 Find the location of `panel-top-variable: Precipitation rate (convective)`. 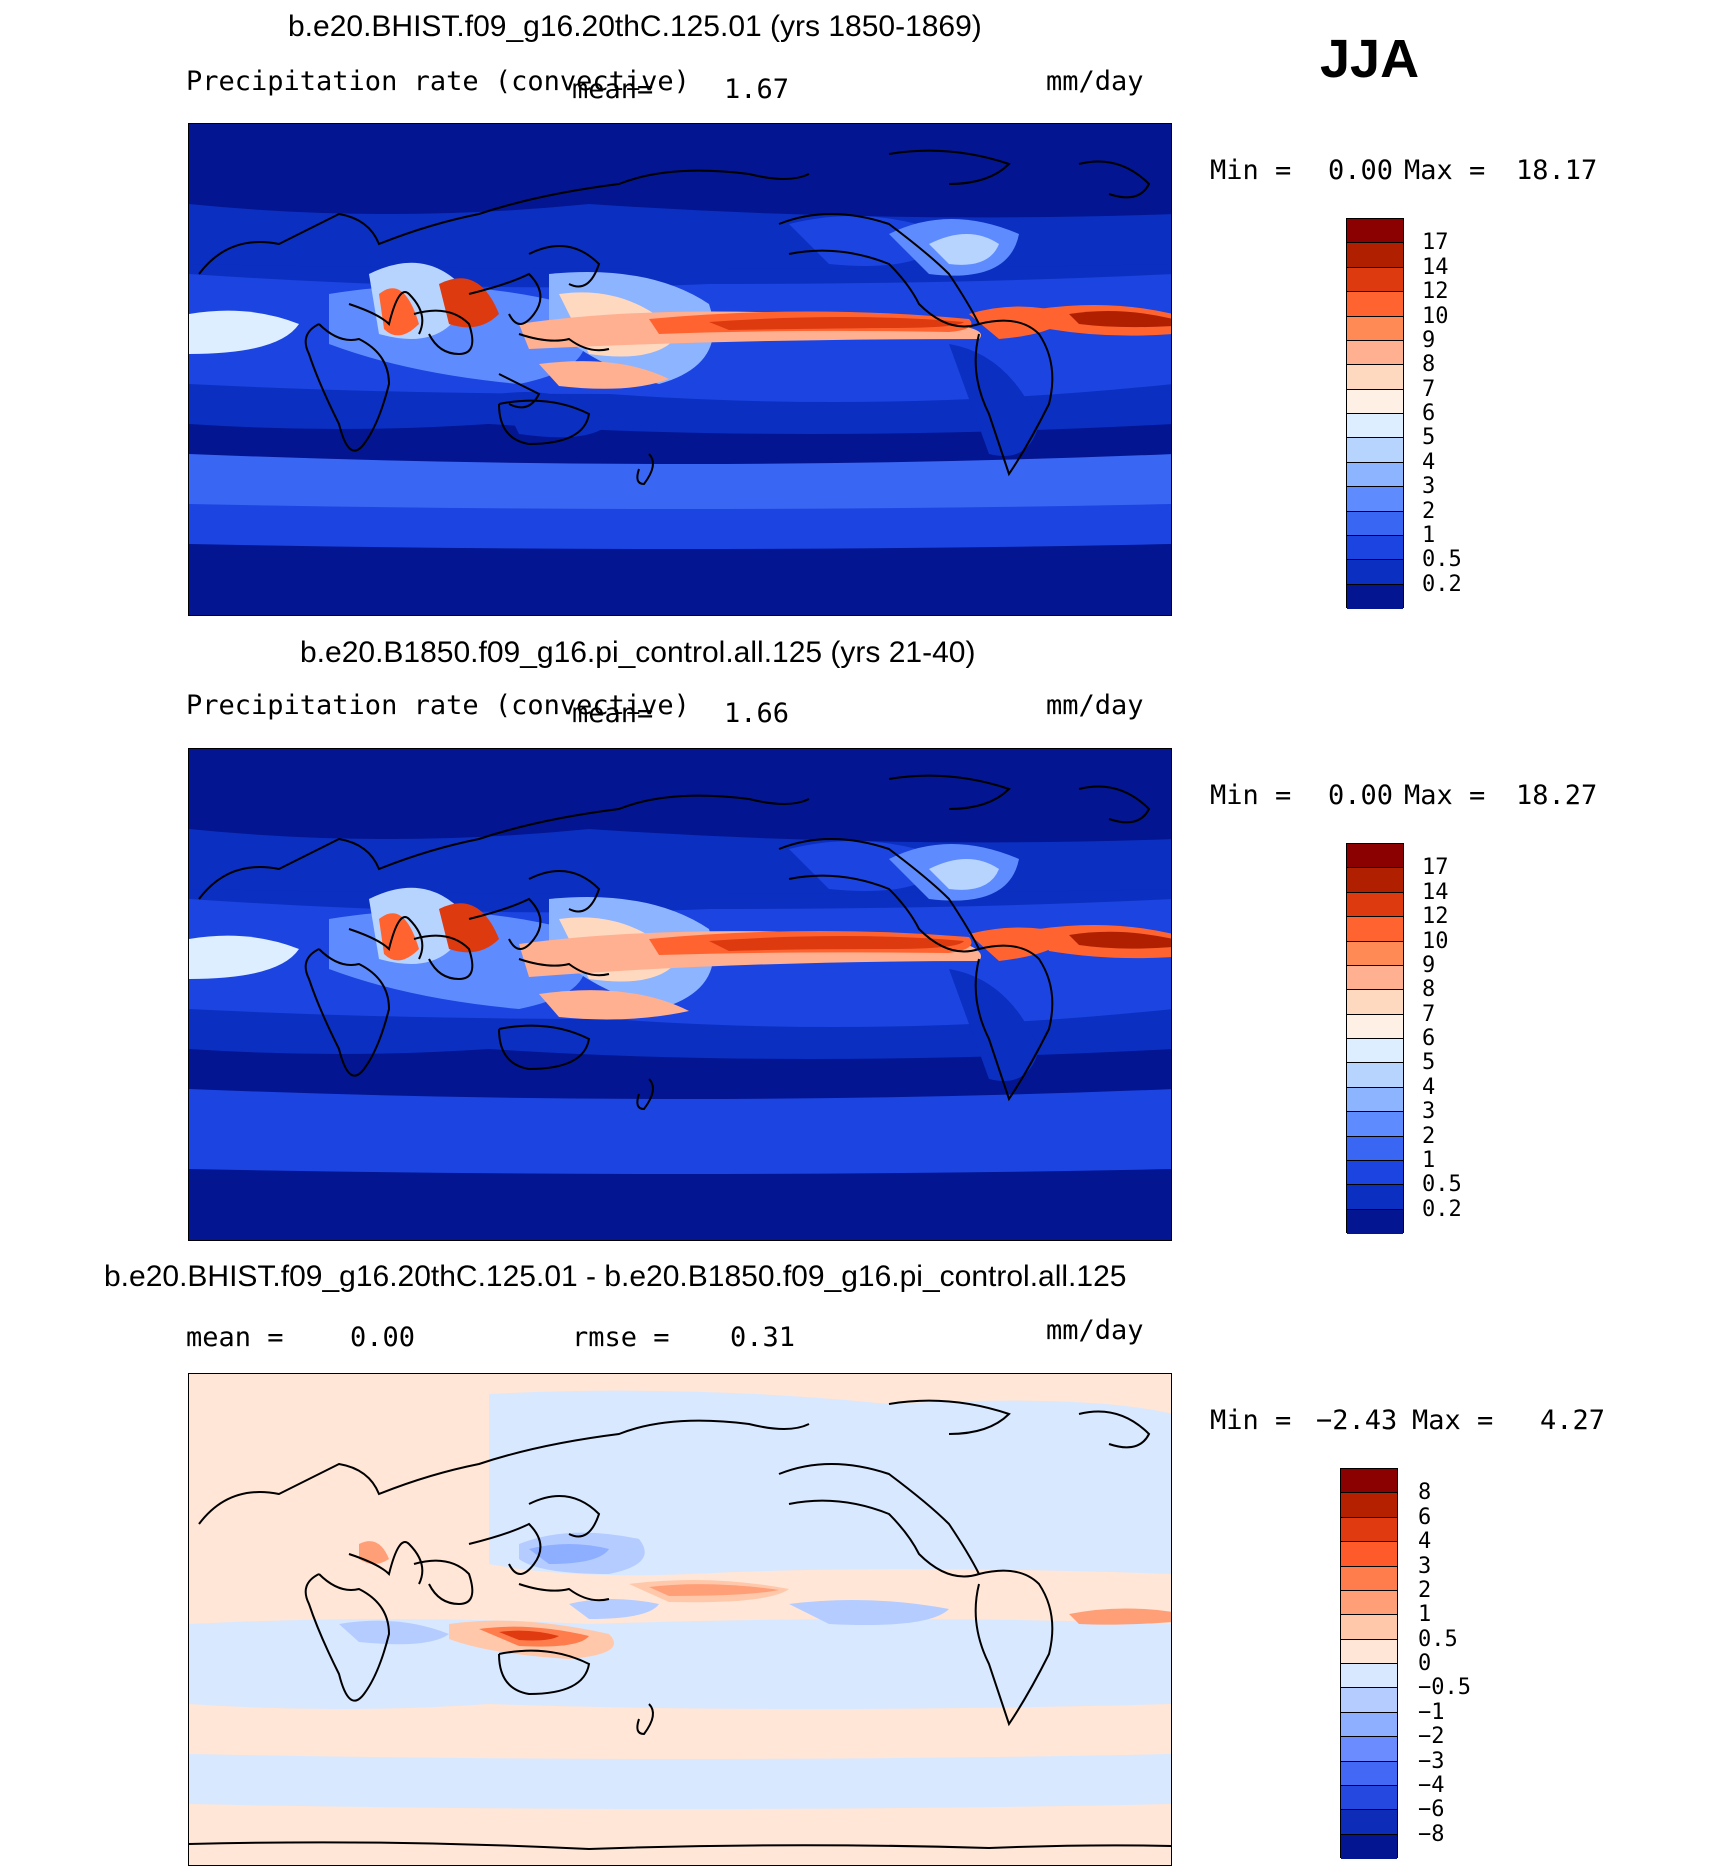

panel-top-variable: Precipitation rate (convective) is located at coordinates (438, 81).